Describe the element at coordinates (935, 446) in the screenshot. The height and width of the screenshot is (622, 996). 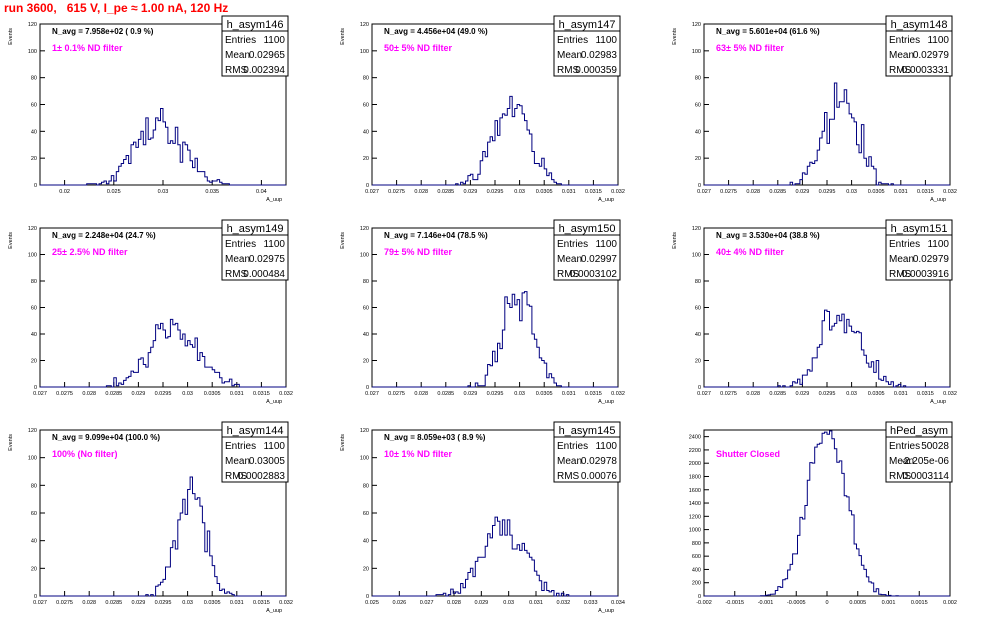
I see `stats-value: 50028` at that location.